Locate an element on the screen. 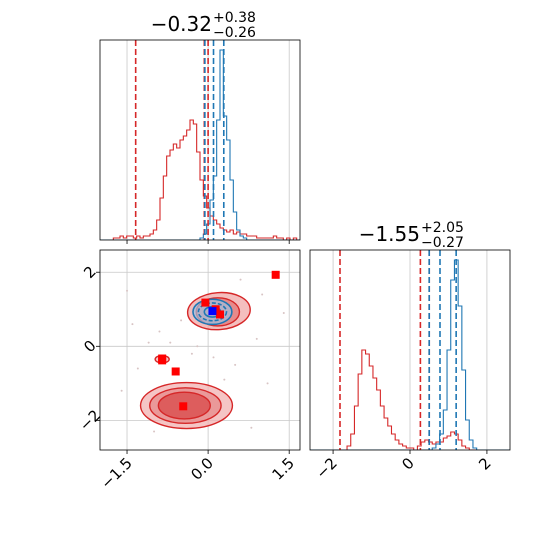  hist1-blue-series is located at coordinates (200, 144).